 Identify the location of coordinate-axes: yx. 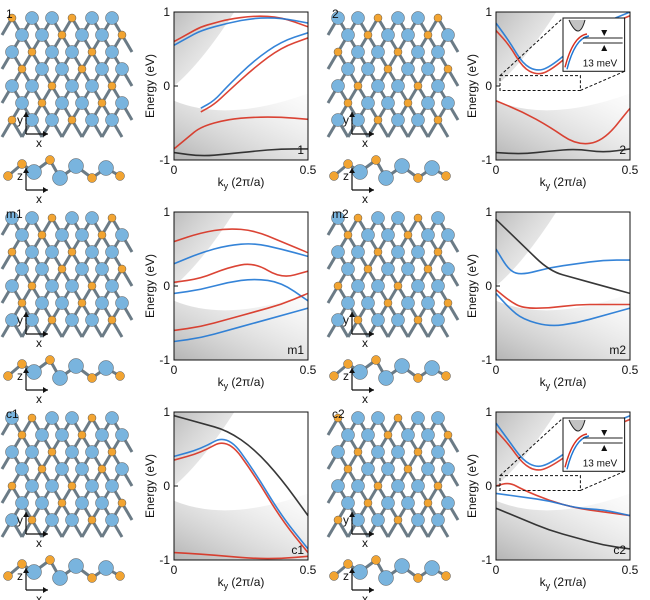
(358, 331).